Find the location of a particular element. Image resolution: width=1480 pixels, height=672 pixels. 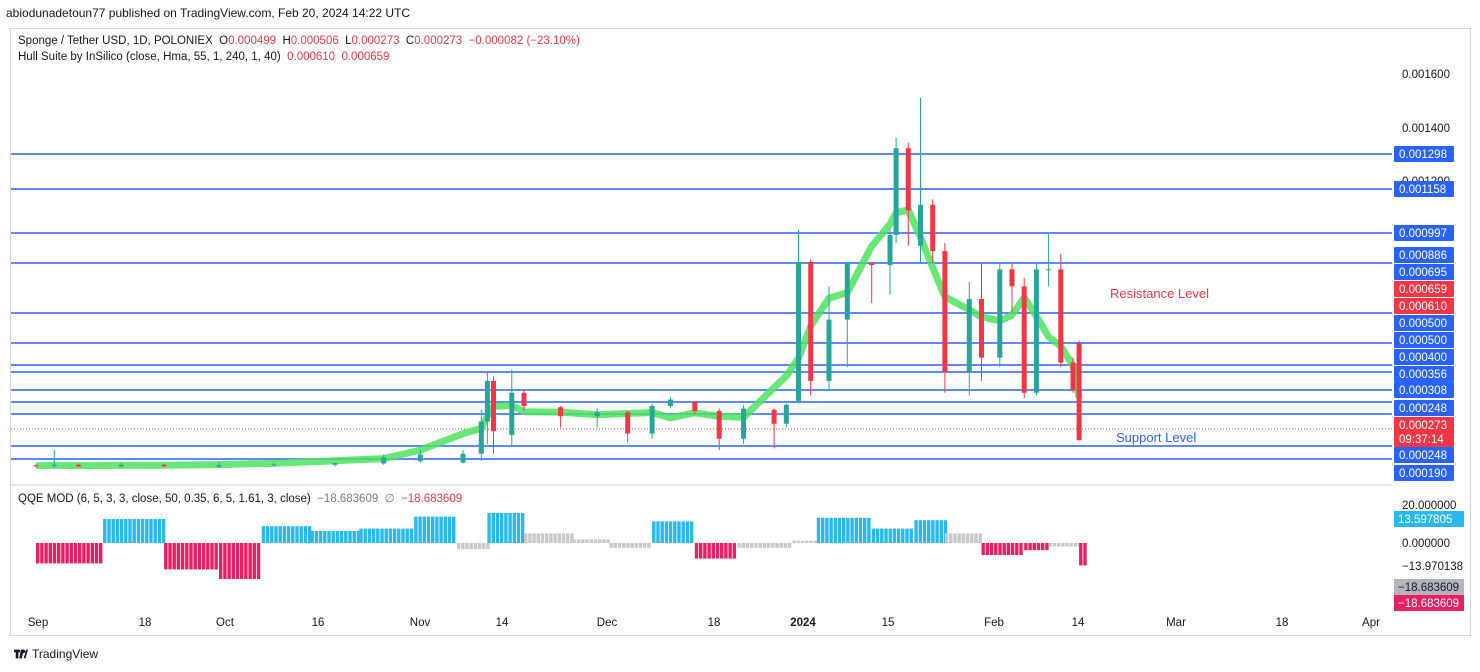

level-label-text: 0.000400 is located at coordinates (1423, 358).